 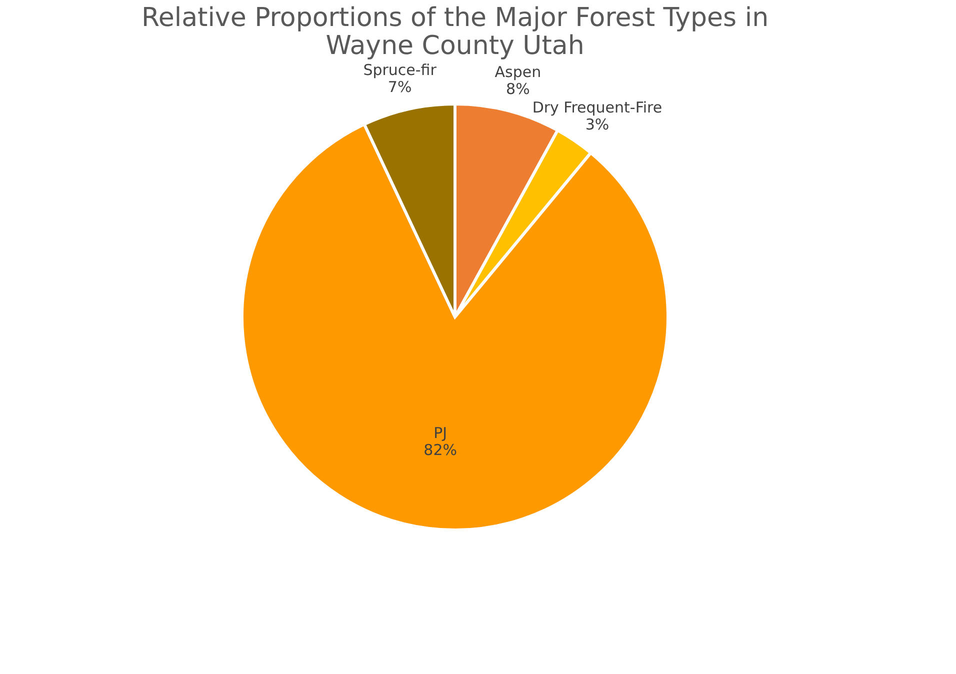 I want to click on text: Relative Proportions of the Major Forest Types in, so click(x=455, y=18).